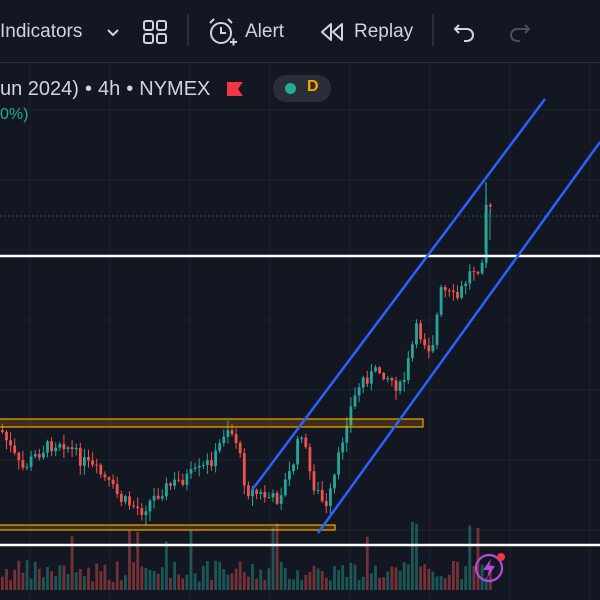  I want to click on alert-button: Alert, so click(245, 32).